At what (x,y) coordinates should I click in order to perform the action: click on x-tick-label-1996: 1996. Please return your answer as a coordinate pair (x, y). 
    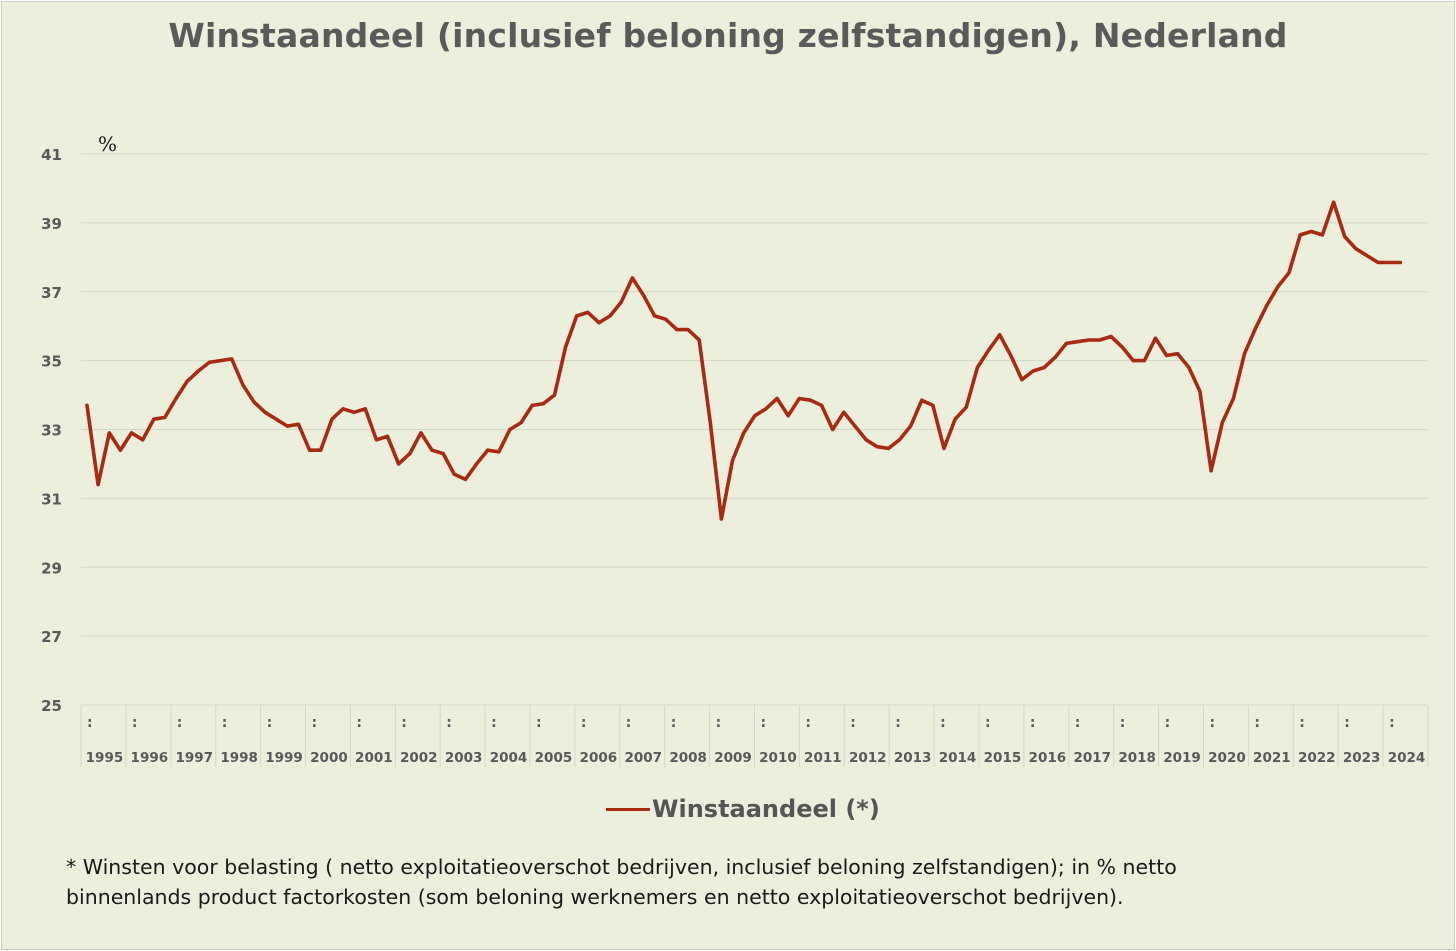
    Looking at the image, I should click on (150, 758).